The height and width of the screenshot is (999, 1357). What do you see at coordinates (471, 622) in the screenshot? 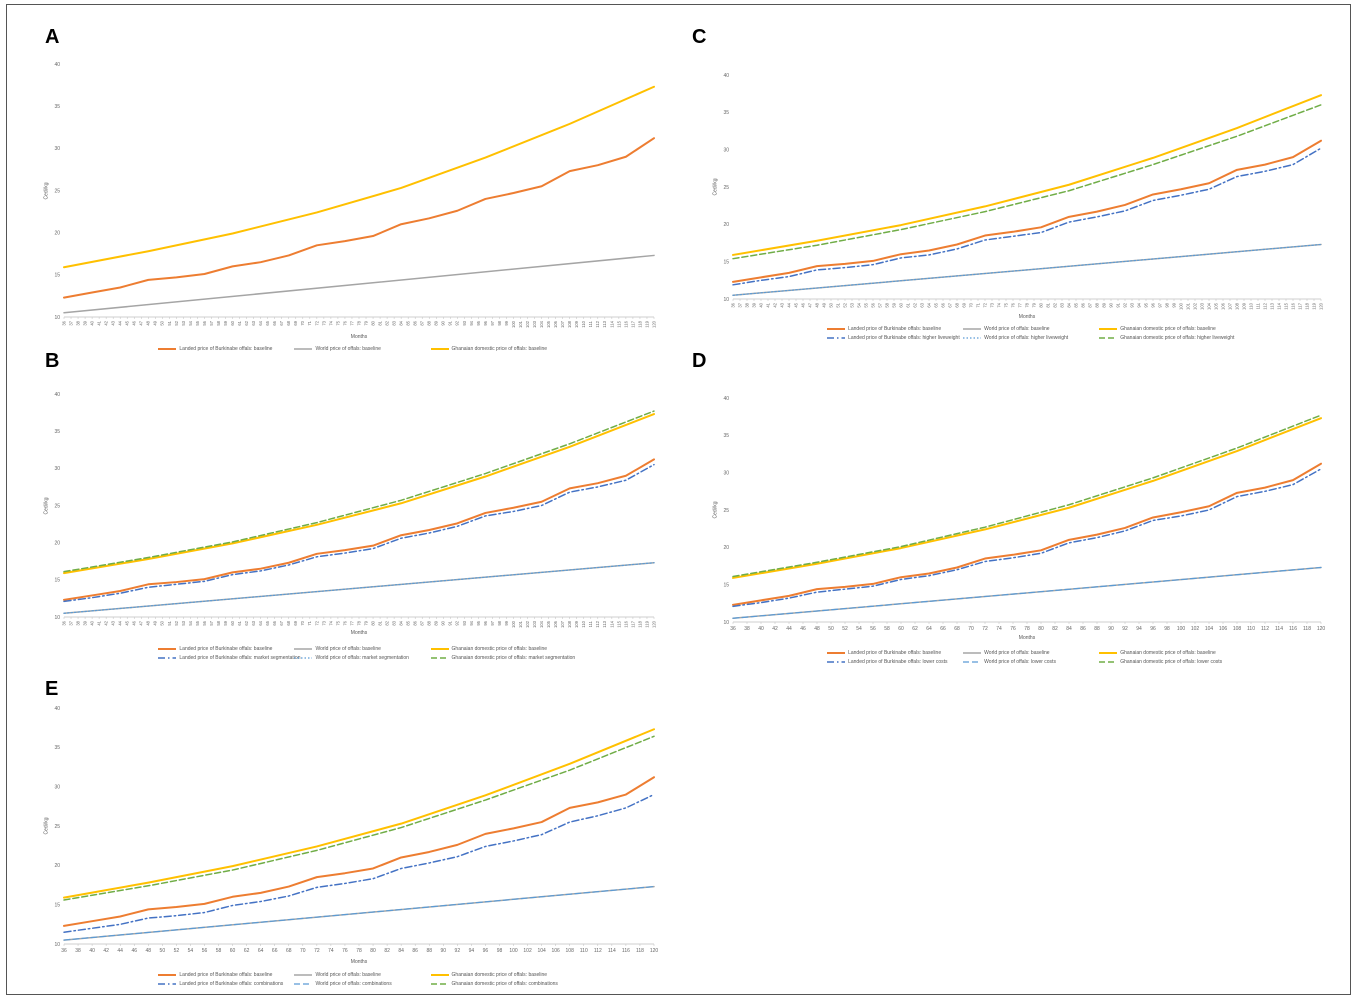
I see `x-tick-label: 94` at bounding box center [471, 622].